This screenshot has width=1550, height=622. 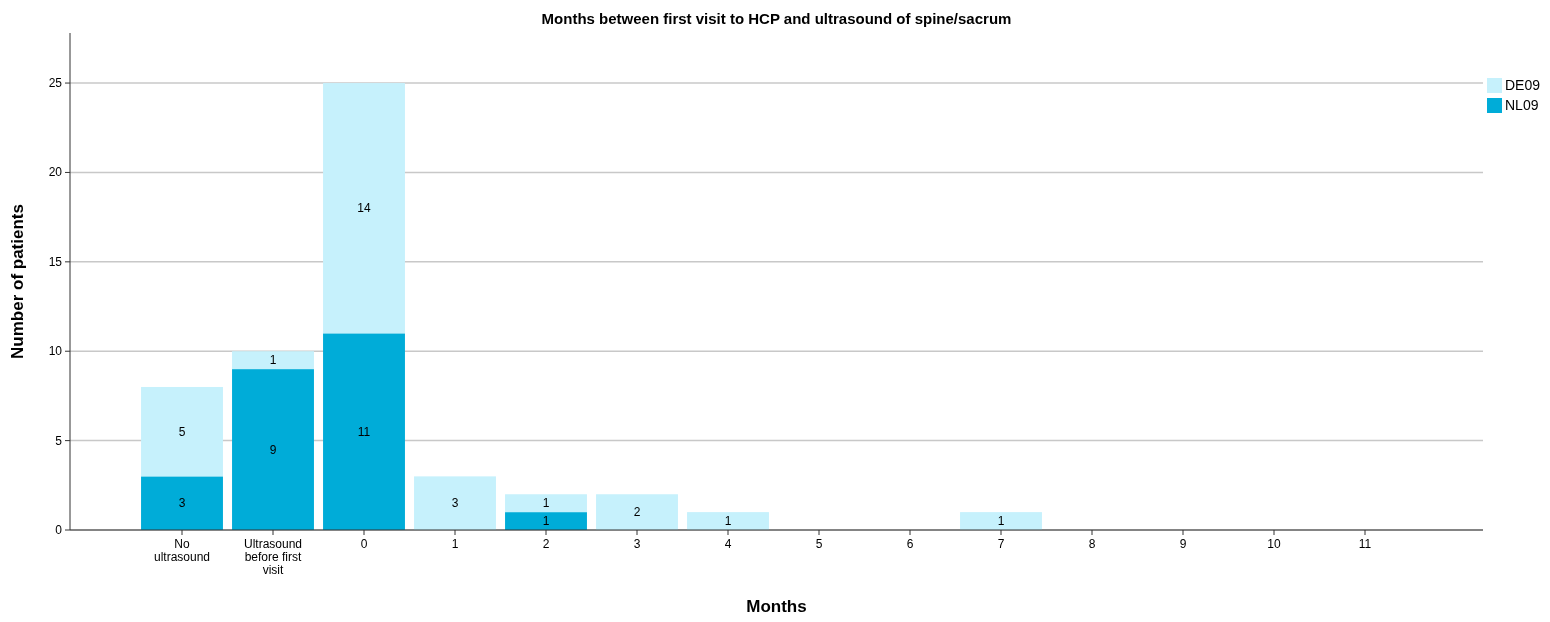 I want to click on data-label: 11, so click(x=364, y=431).